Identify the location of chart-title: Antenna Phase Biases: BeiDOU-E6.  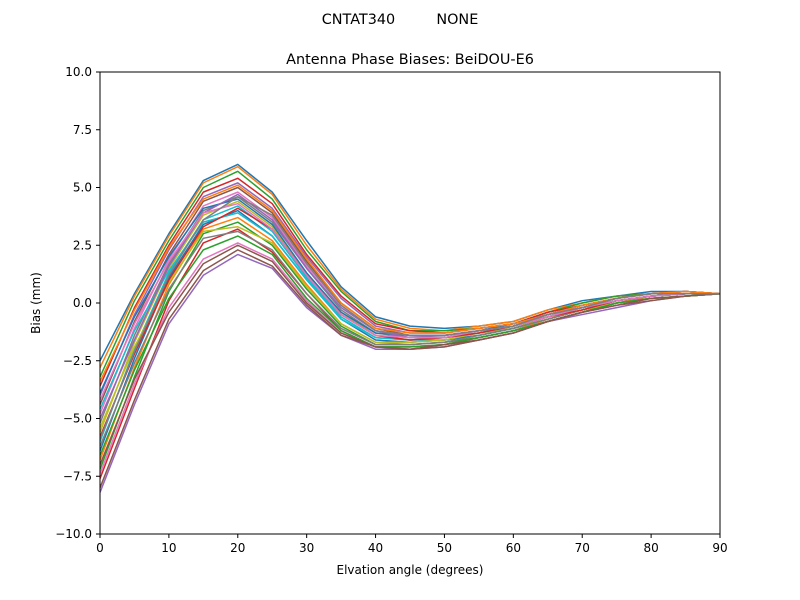
(410, 60).